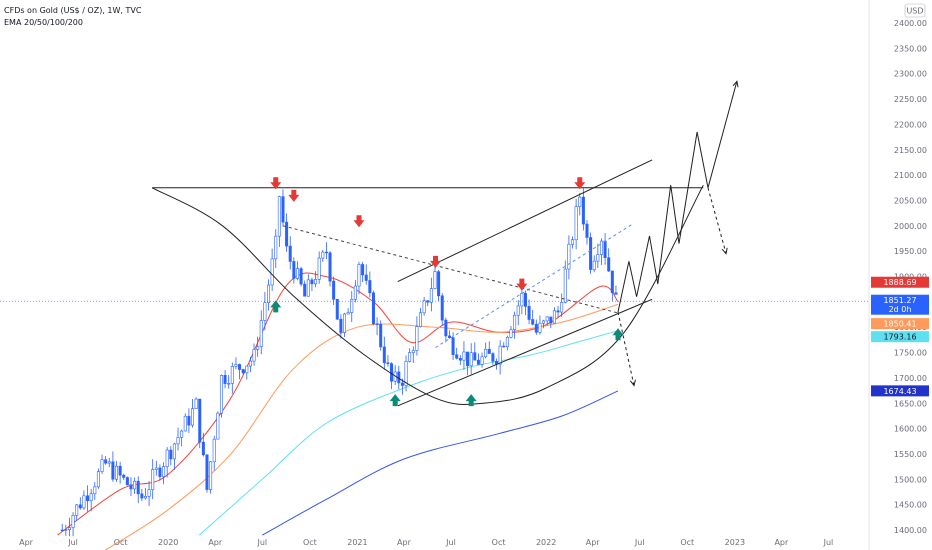  Describe the element at coordinates (915, 10) in the screenshot. I see `currency-badge` at that location.